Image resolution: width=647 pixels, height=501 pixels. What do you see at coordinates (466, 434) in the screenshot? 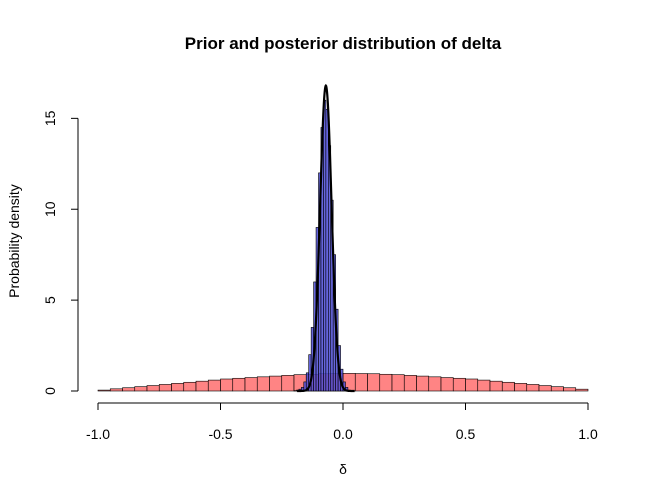
I see `x-tick-label: 0.5` at bounding box center [466, 434].